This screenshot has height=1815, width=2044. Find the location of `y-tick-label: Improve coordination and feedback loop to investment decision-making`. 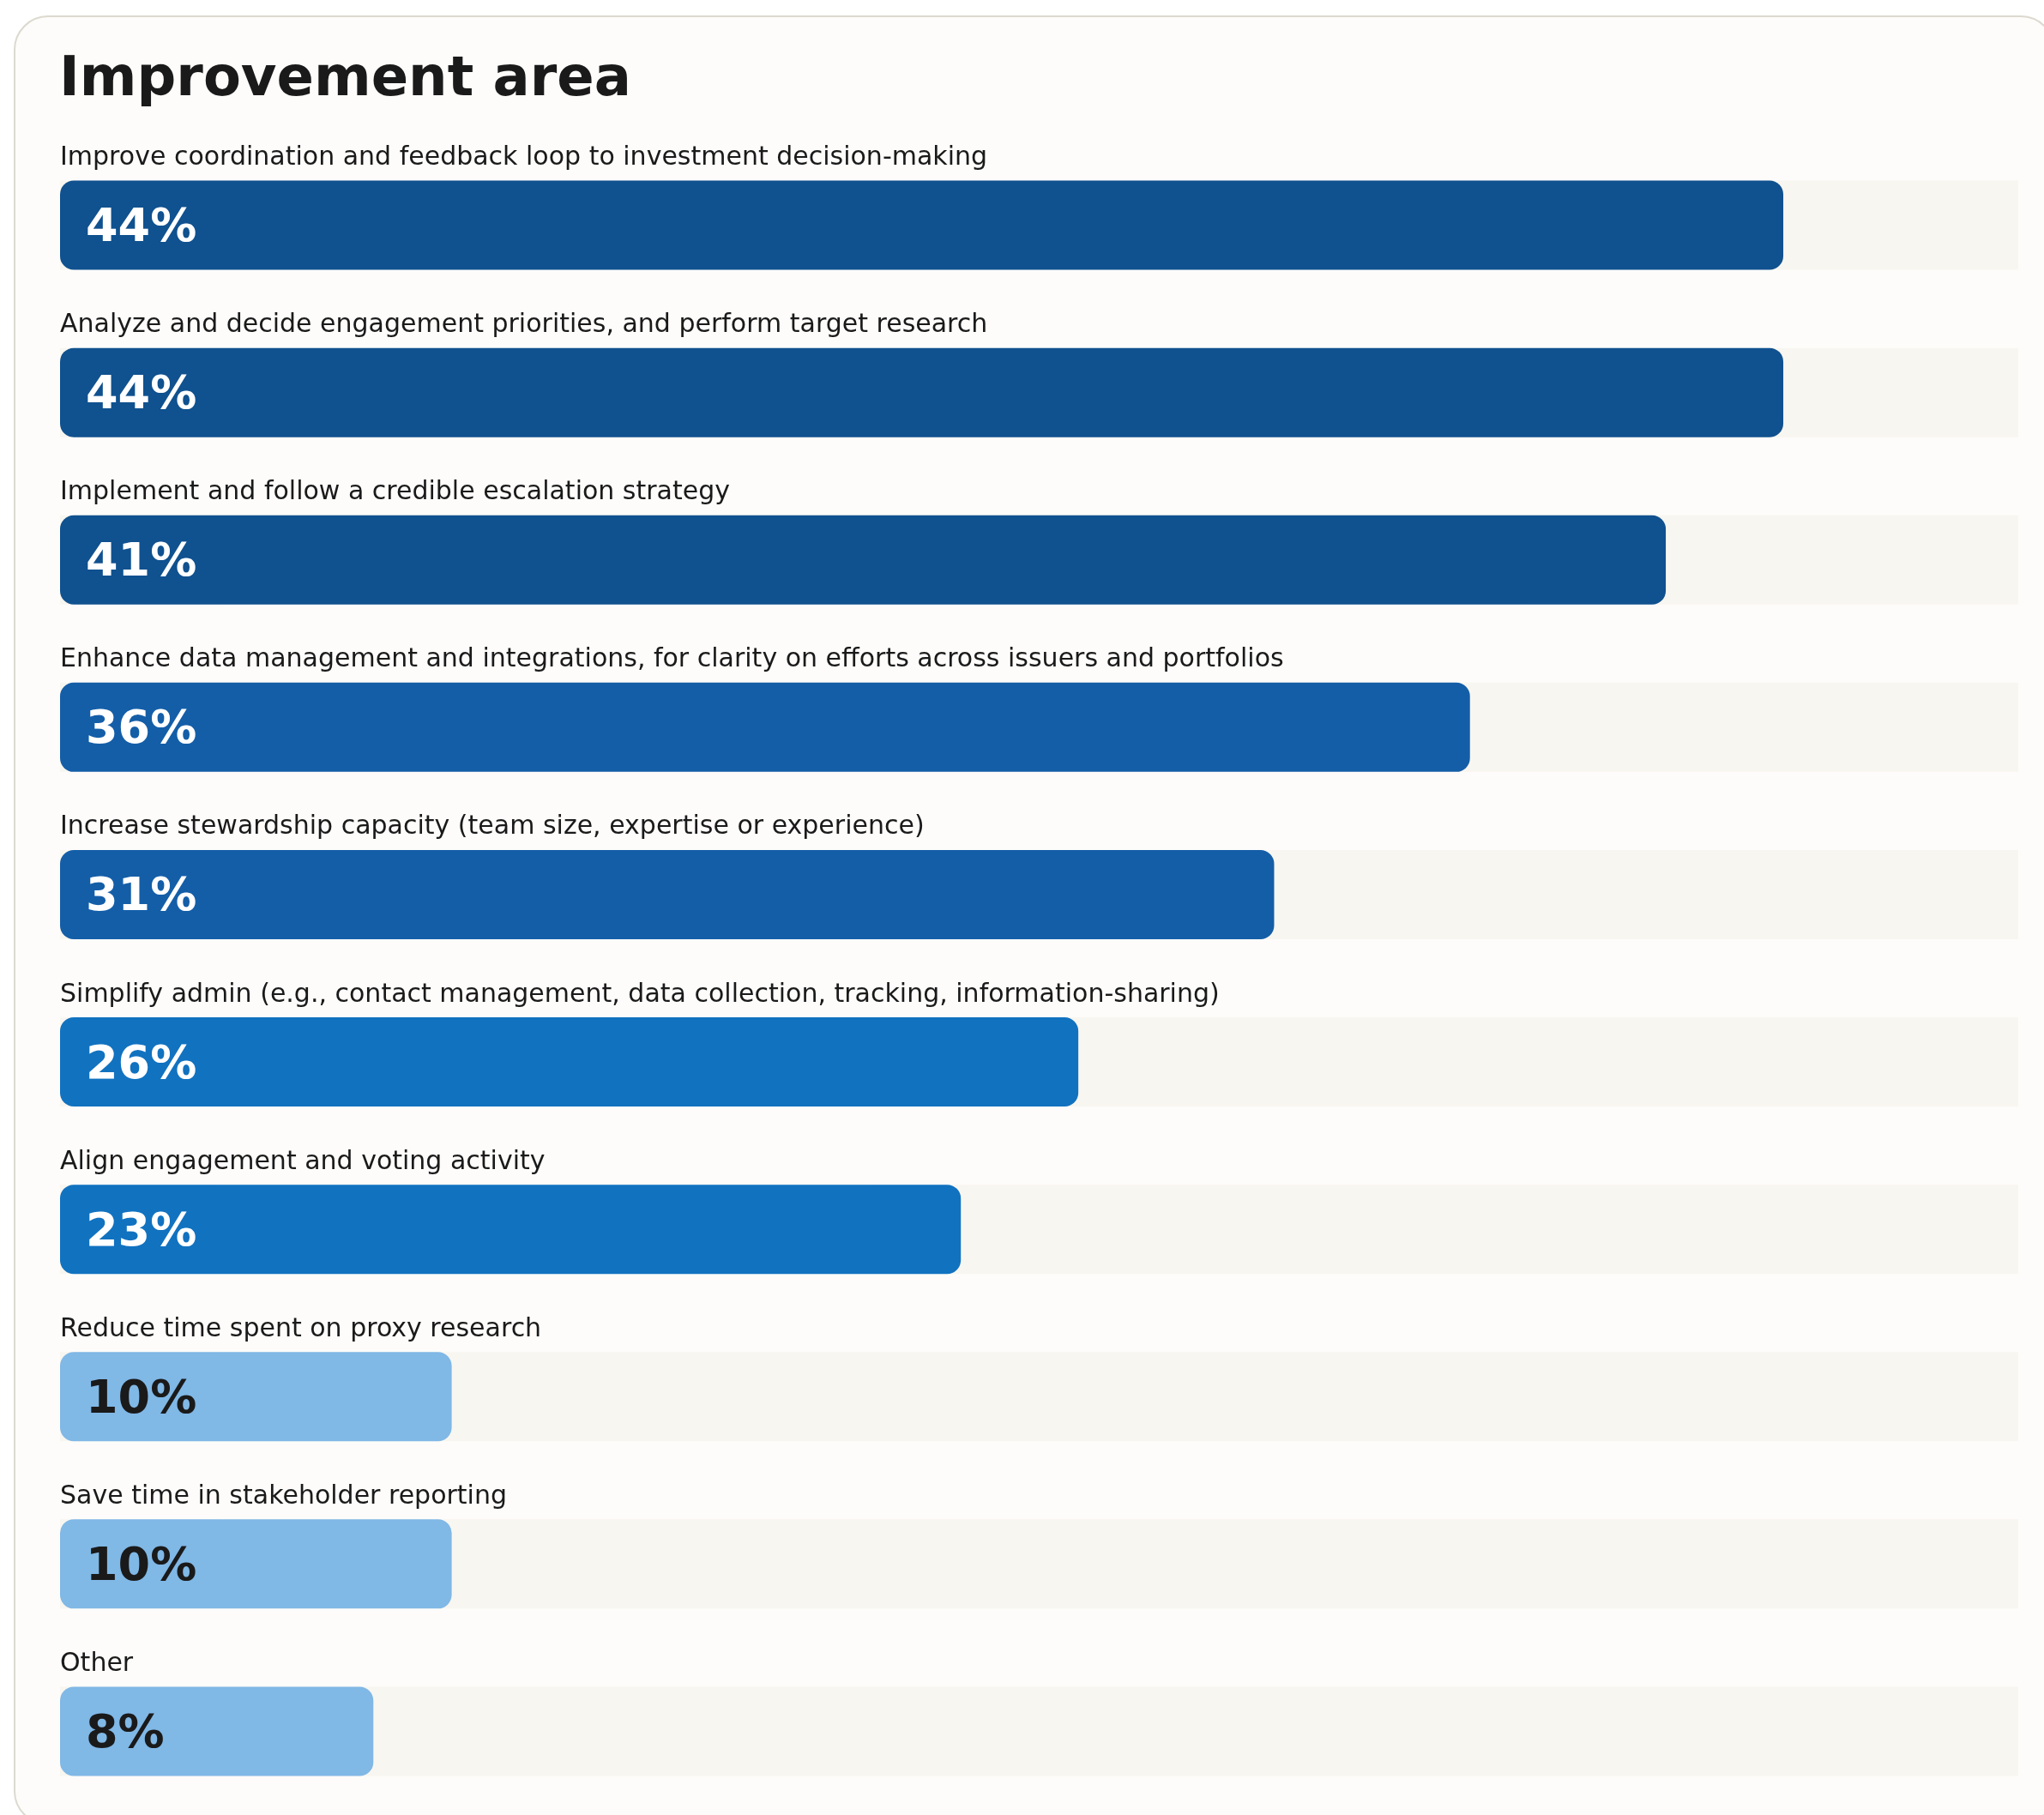

y-tick-label: Improve coordination and feedback loop to investment decision-making is located at coordinates (524, 157).